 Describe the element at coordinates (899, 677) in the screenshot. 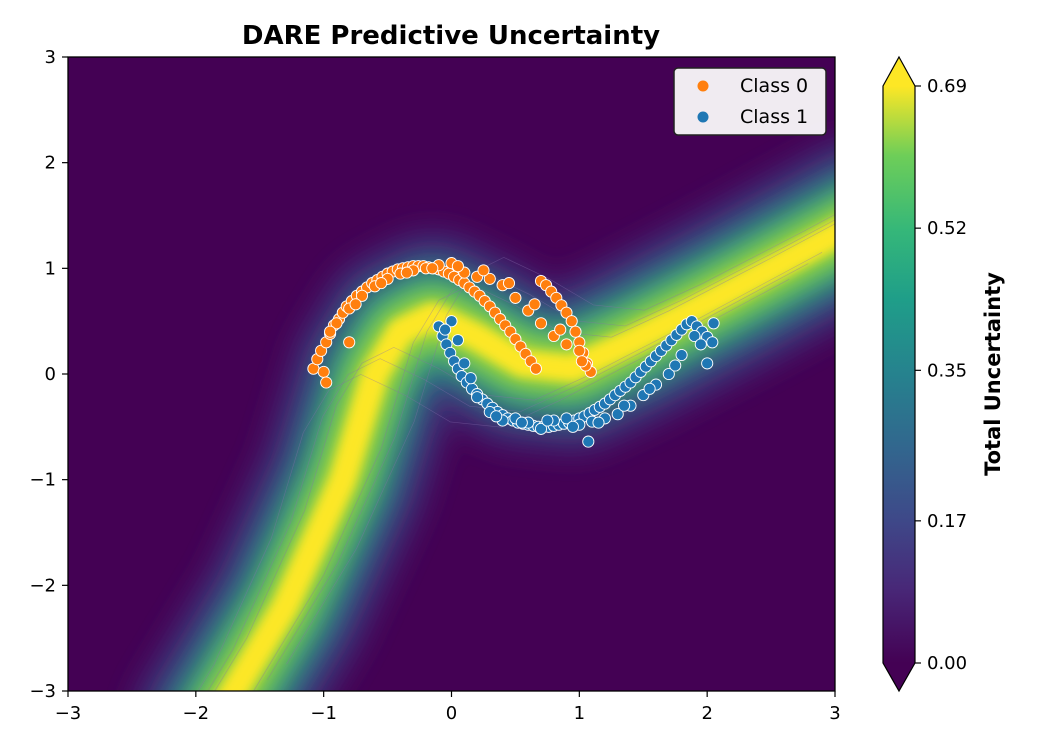

I see `colorbar-extend-min` at that location.